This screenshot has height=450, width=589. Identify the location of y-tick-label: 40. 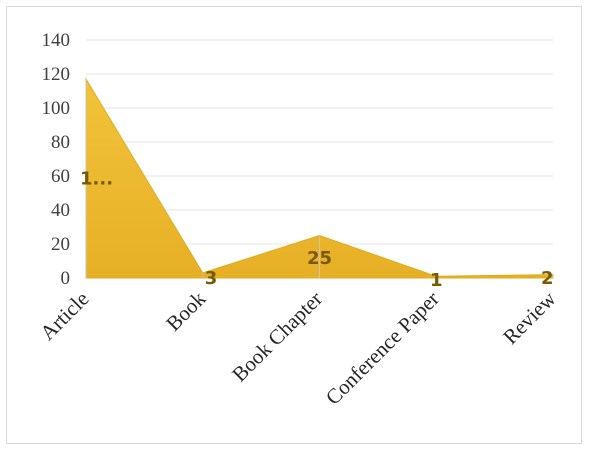
(60, 210).